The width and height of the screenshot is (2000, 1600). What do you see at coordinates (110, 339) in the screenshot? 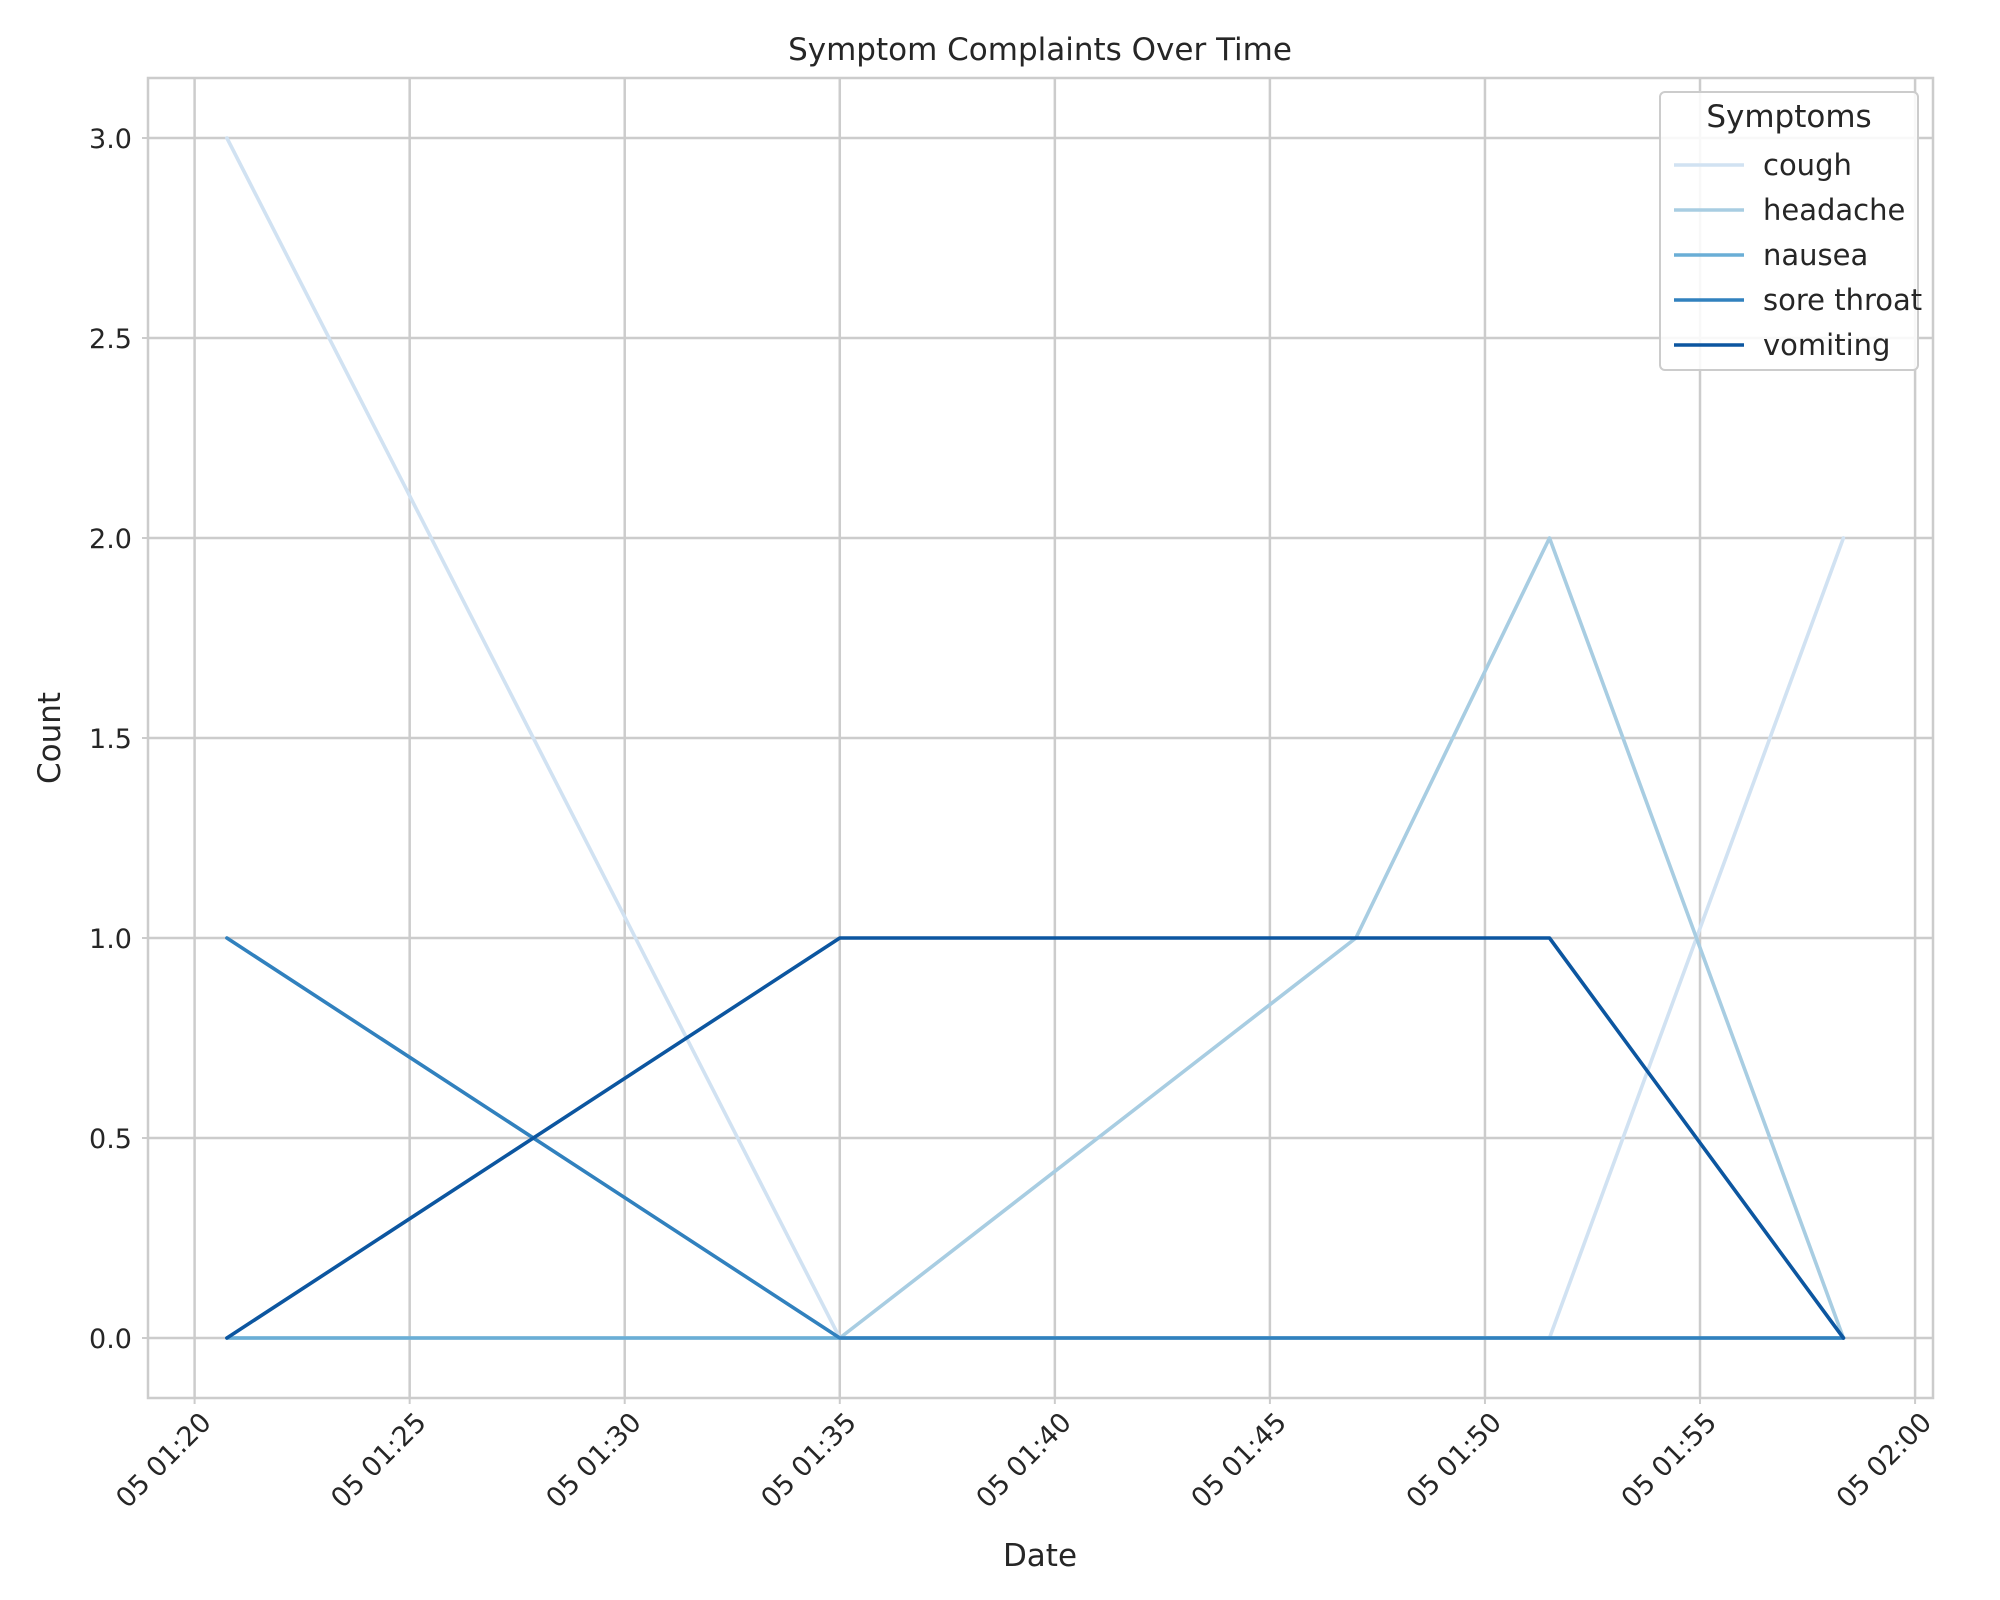
I see `y-tick-label: 2.5` at bounding box center [110, 339].